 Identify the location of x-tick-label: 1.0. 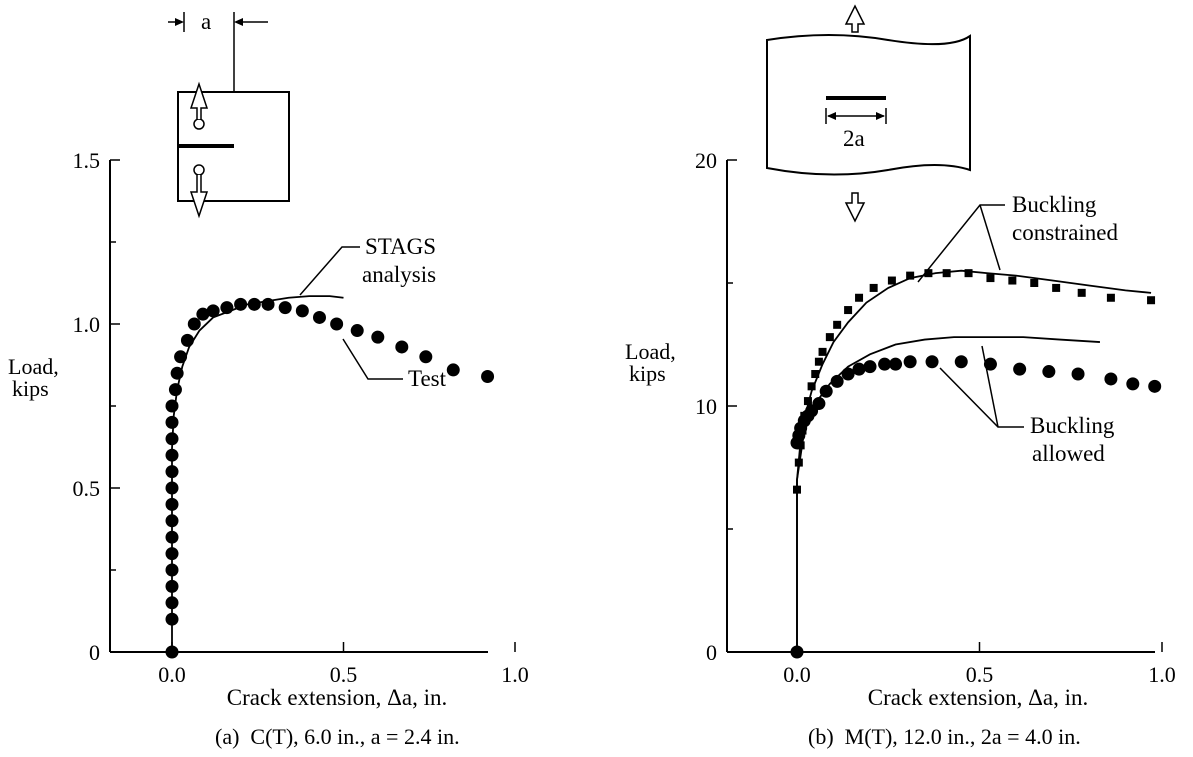
(515, 674).